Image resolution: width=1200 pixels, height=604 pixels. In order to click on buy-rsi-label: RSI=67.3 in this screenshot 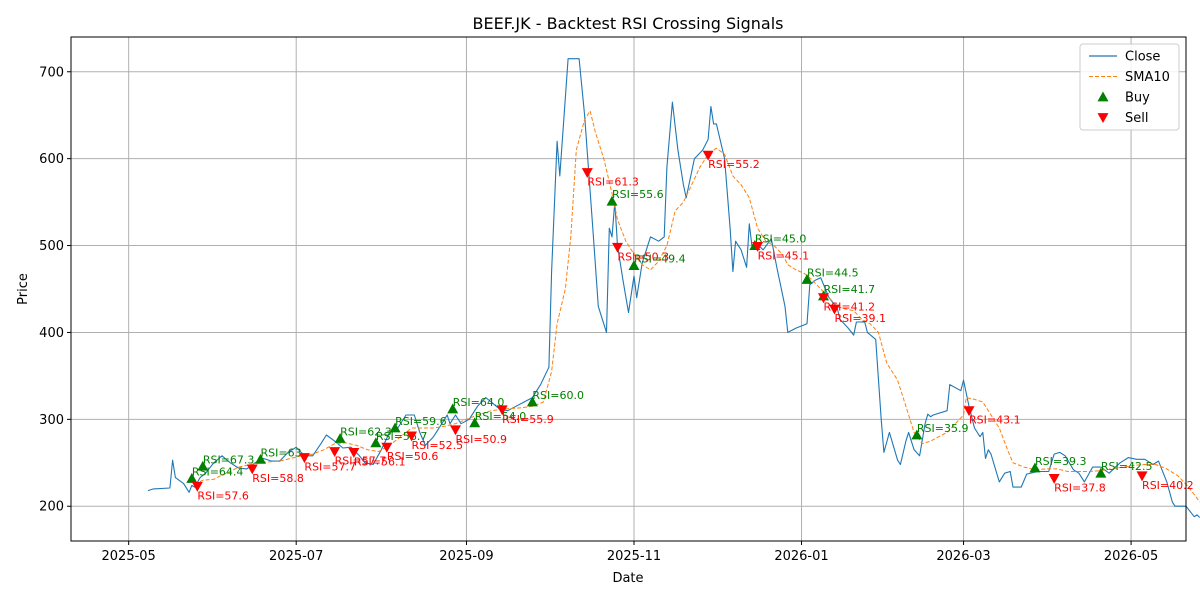, I will do `click(229, 459)`.